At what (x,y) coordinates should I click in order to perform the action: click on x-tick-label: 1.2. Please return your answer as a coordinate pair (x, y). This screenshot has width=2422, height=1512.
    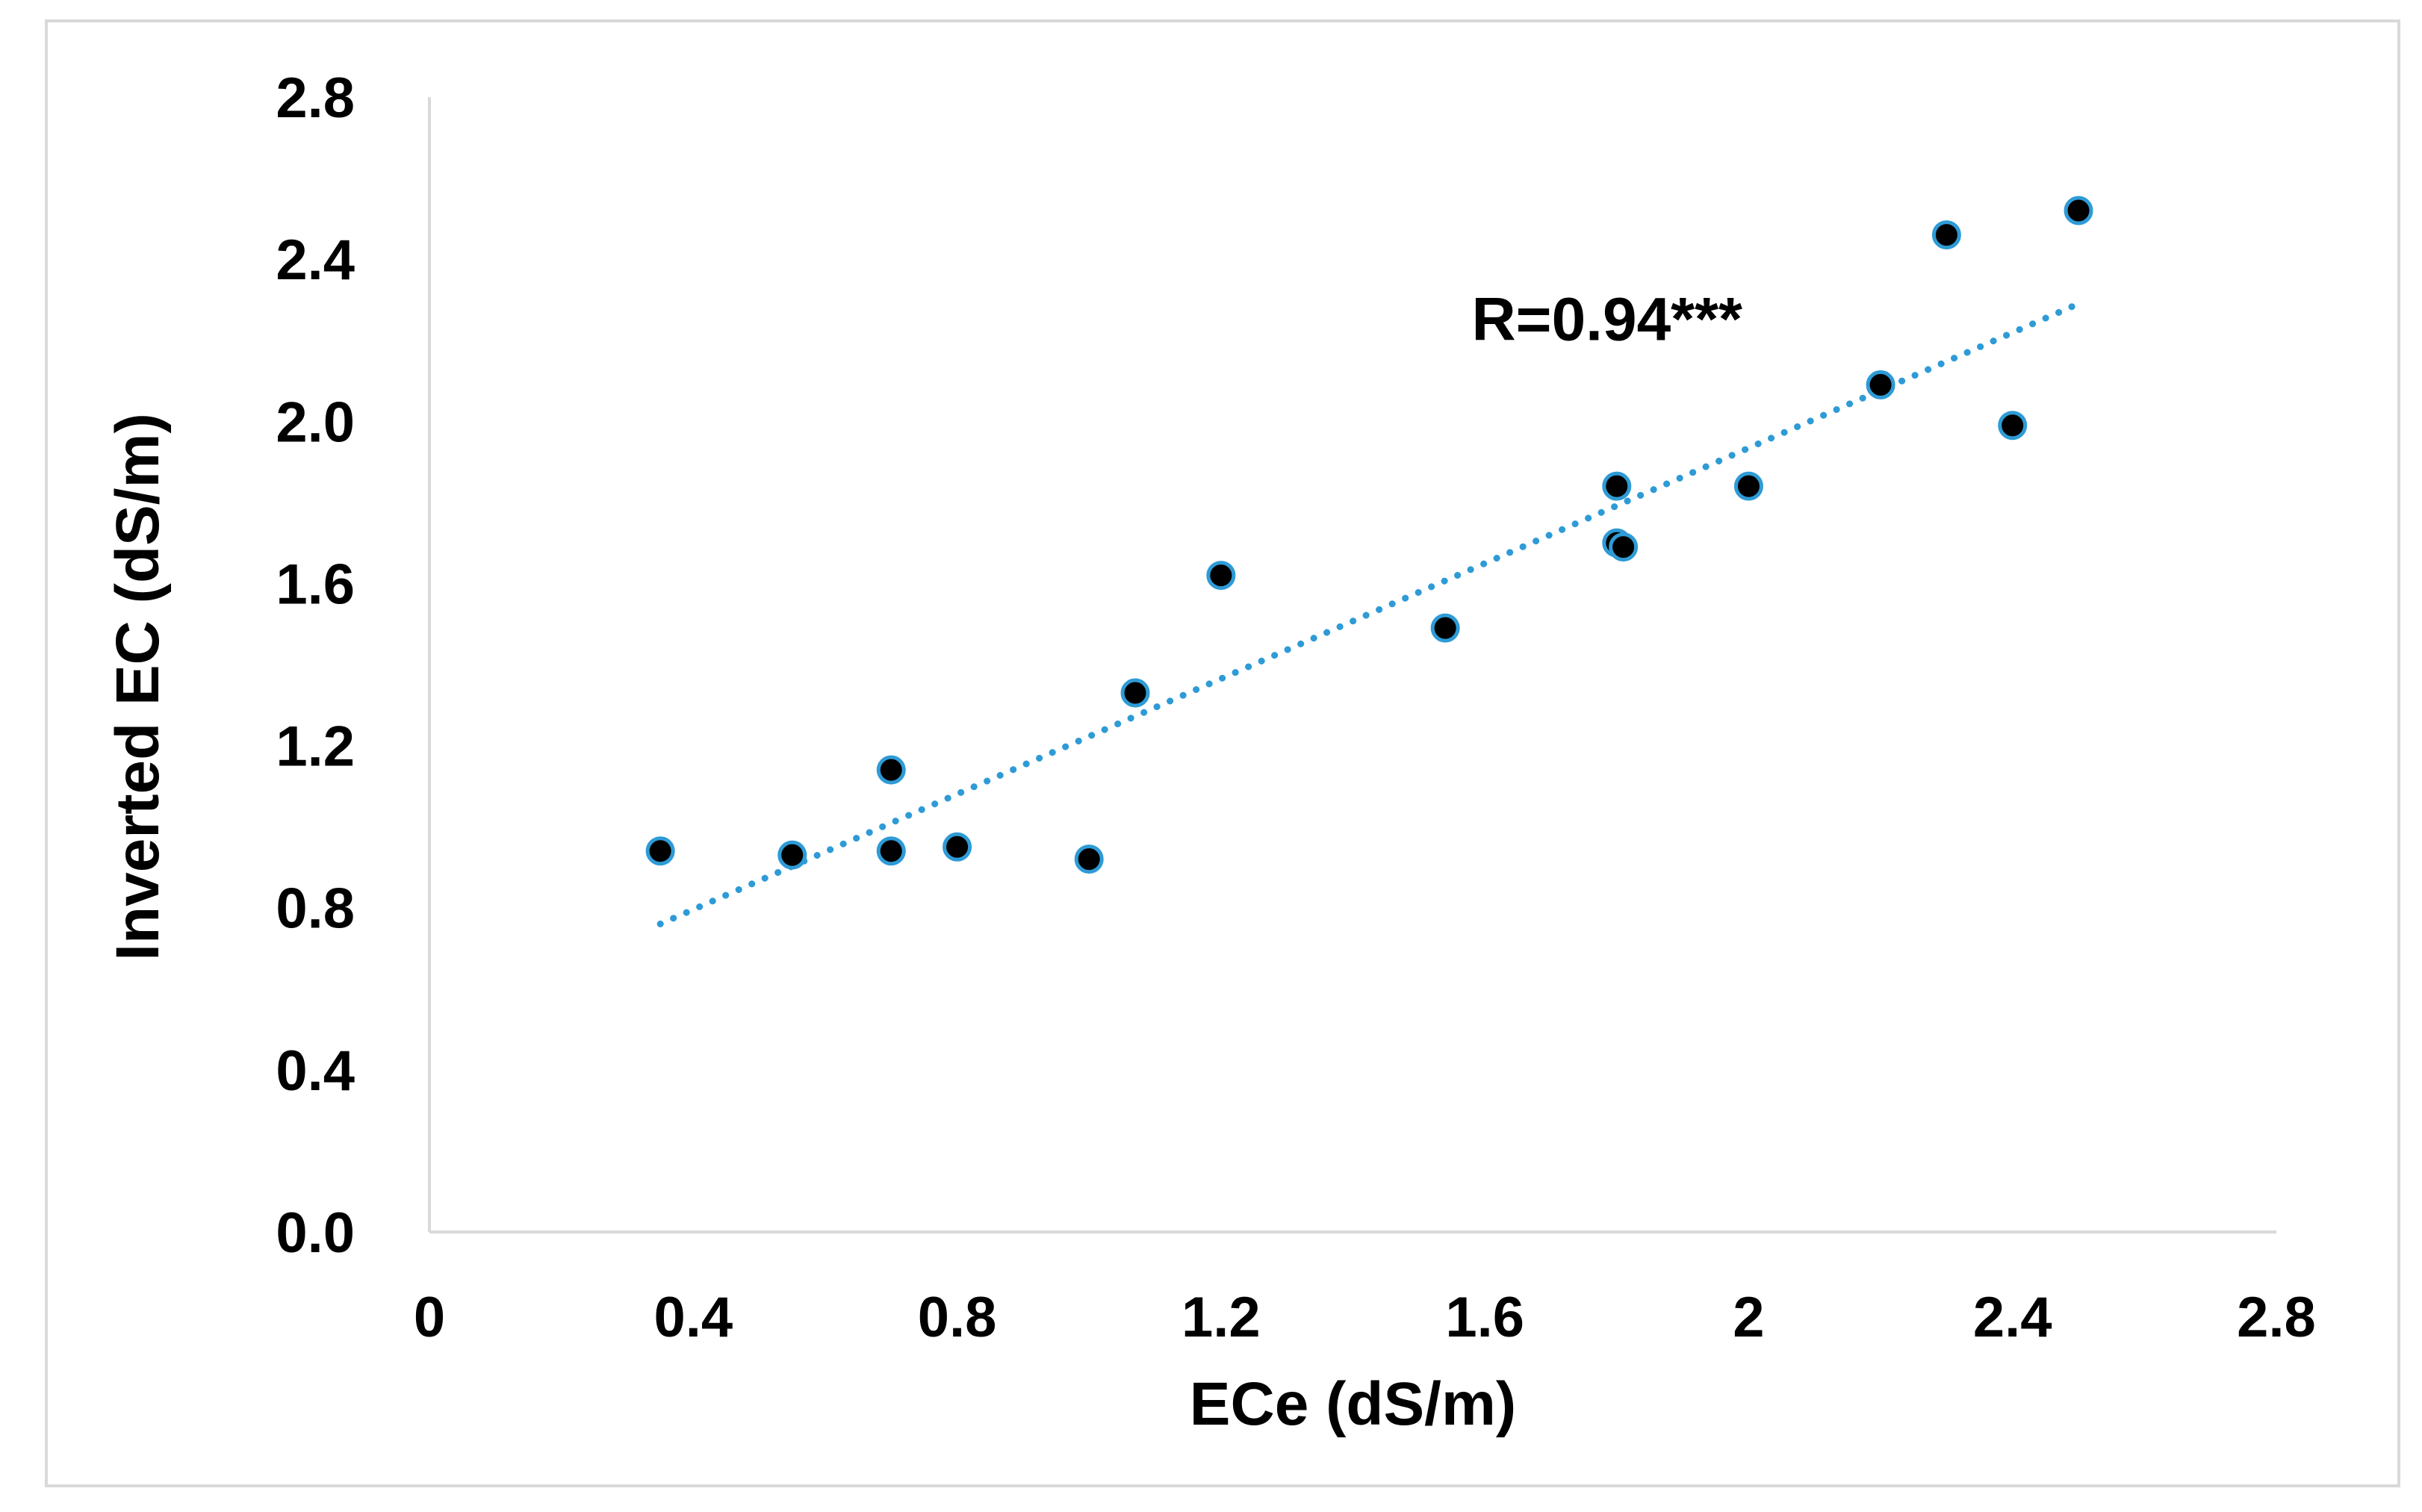
    Looking at the image, I should click on (1221, 1317).